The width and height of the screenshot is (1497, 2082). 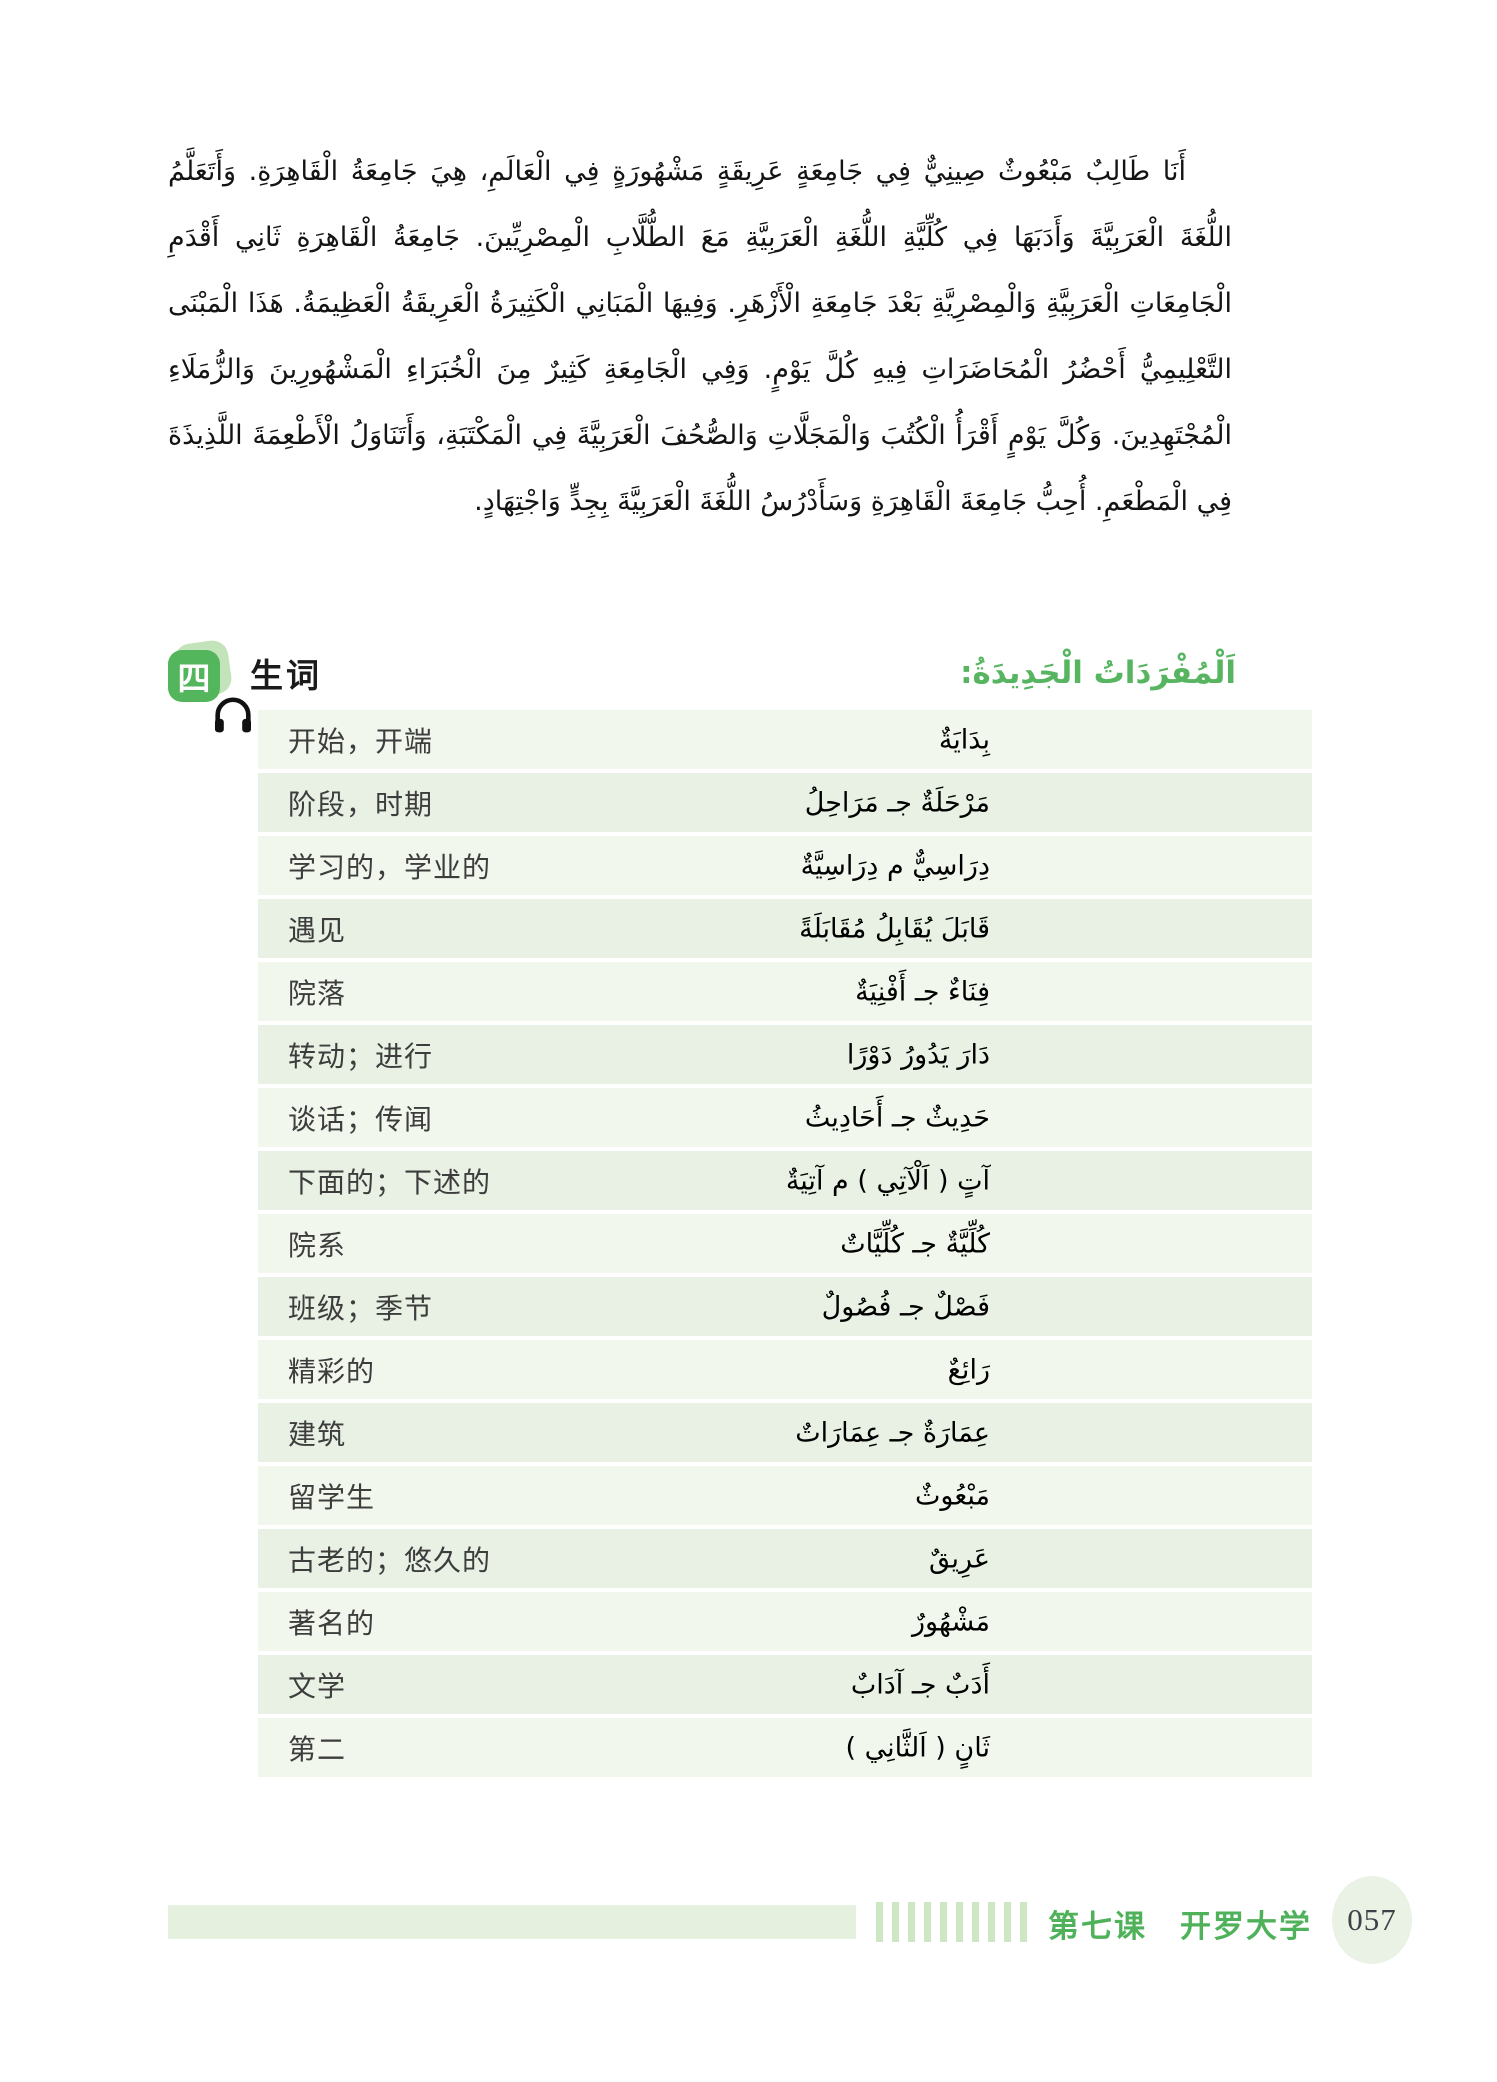 What do you see at coordinates (286, 675) in the screenshot?
I see `section-title-cn: 生词` at bounding box center [286, 675].